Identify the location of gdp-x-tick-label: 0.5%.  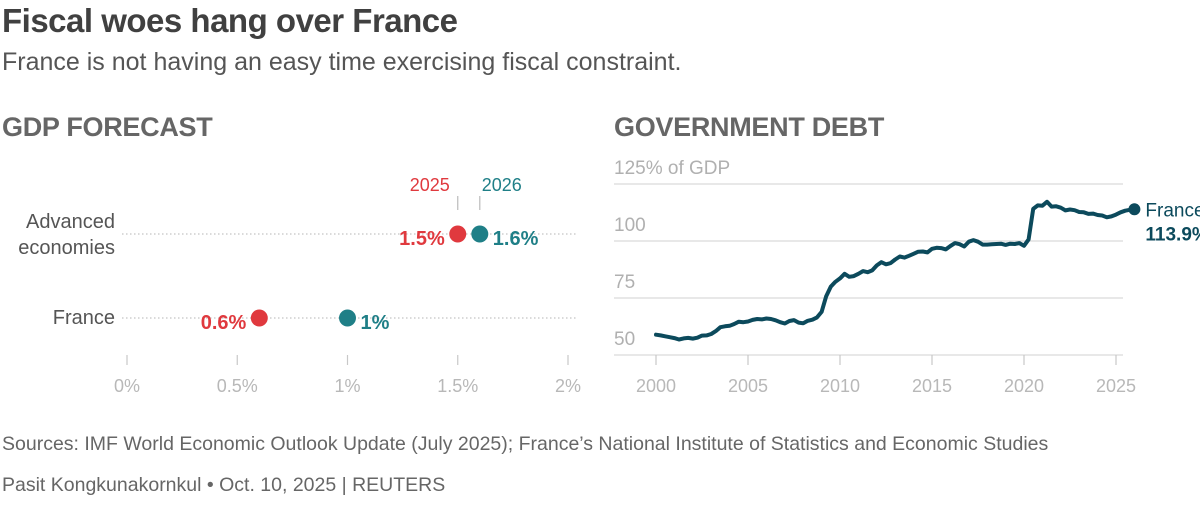
(237, 386).